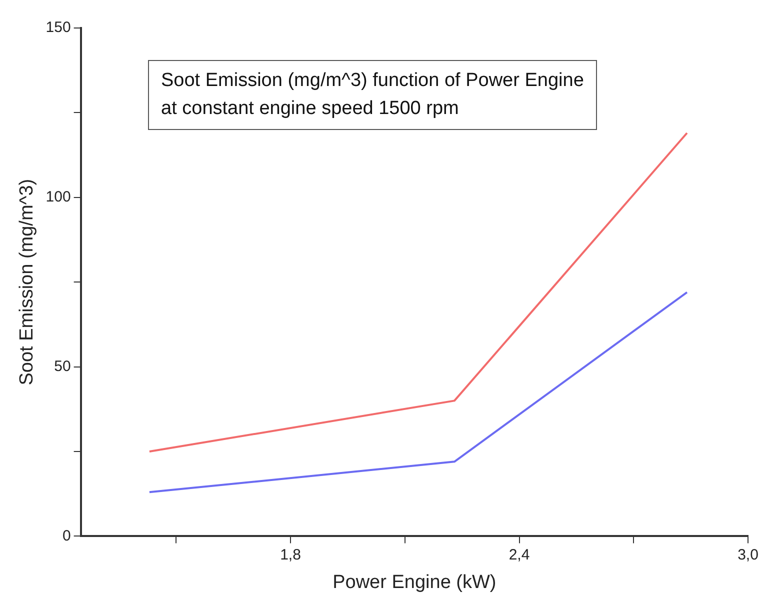 This screenshot has width=776, height=609. What do you see at coordinates (27, 282) in the screenshot?
I see `y-axis-title: Soot Emission (mg/m^3)` at bounding box center [27, 282].